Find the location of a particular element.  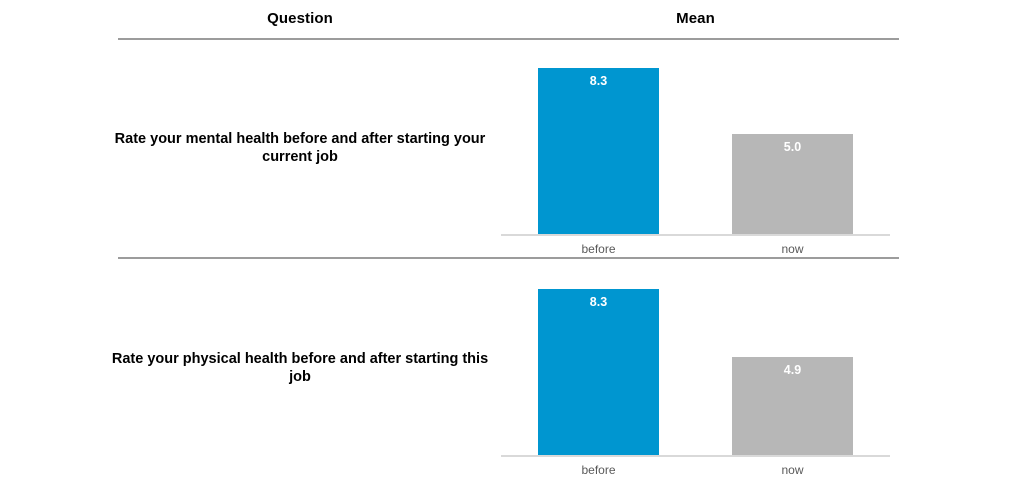

header-divider is located at coordinates (508, 39).